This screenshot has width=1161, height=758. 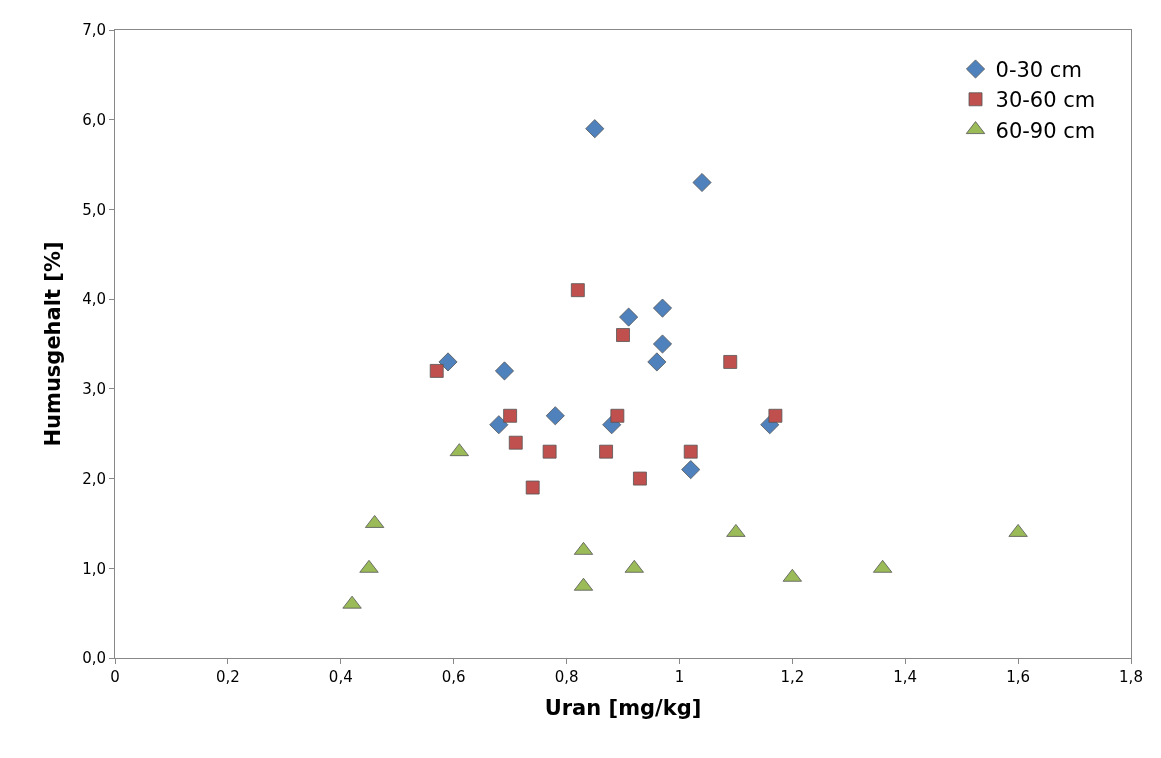 I want to click on x-tick-label: 0,2, so click(x=227, y=677).